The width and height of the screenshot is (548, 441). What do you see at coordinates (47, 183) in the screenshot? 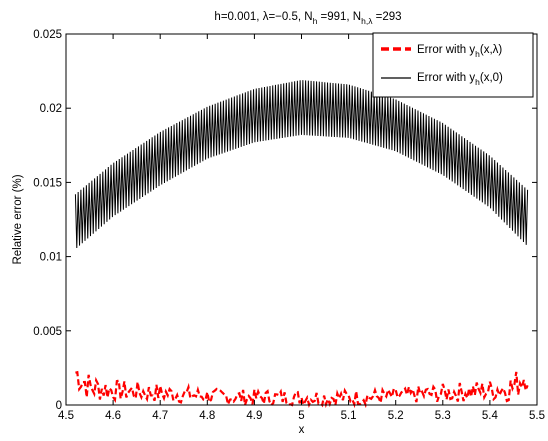
I see `y-tick-label-3: 0.015` at bounding box center [47, 183].